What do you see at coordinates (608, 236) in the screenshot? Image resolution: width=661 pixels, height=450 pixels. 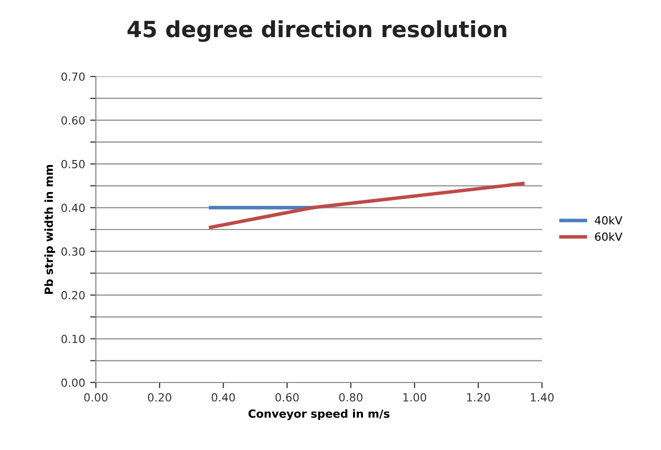 I see `legend-label: 60kV` at bounding box center [608, 236].